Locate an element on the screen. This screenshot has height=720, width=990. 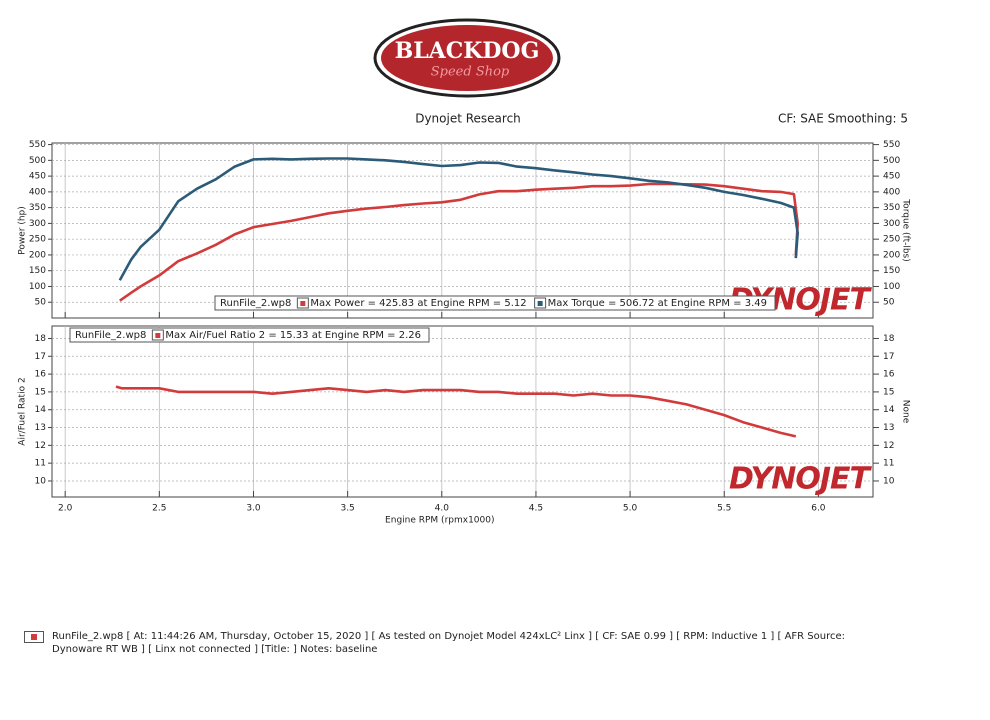
y-tick-label: 550 is located at coordinates (37, 145).